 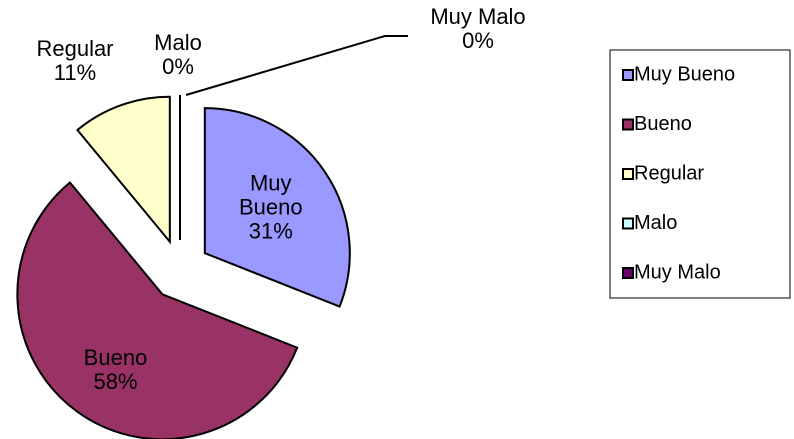 I want to click on slice-label-name: Muy Malo, so click(x=477, y=16).